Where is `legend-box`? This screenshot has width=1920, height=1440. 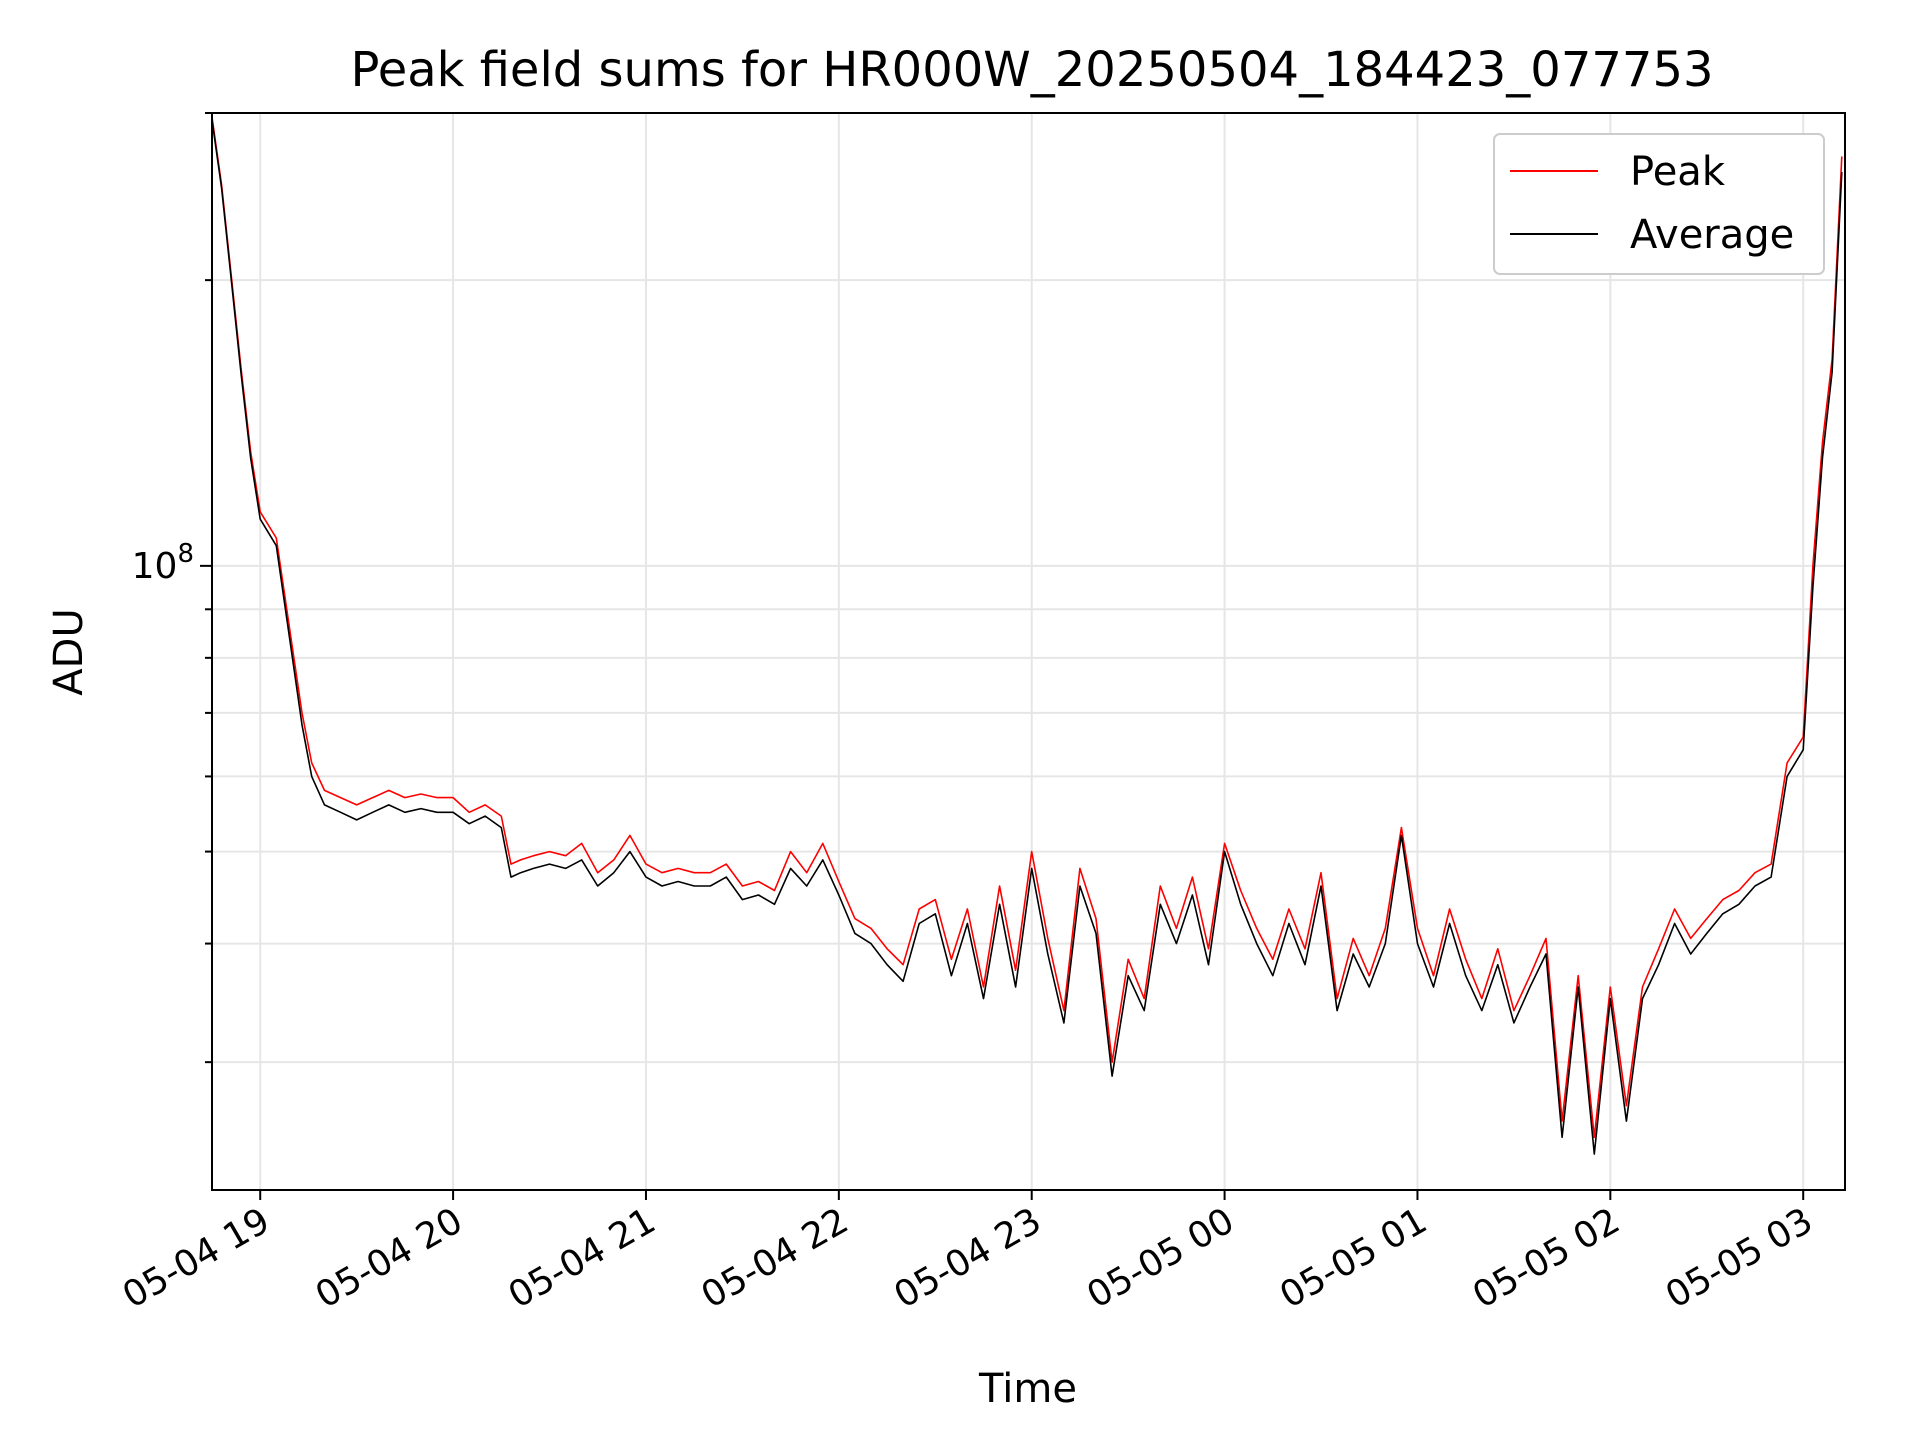
legend-box is located at coordinates (1659, 204).